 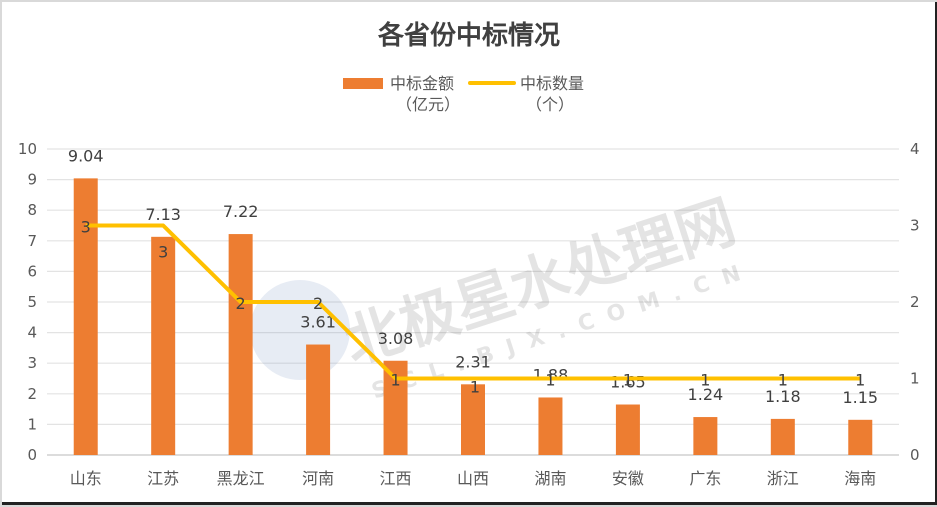 What do you see at coordinates (32, 271) in the screenshot?
I see `left-tick-label: 6` at bounding box center [32, 271].